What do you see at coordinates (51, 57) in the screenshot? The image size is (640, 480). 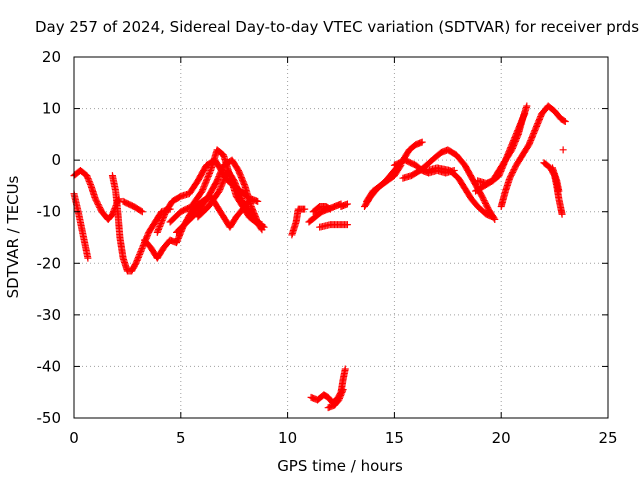 I see `y-tick-label: 20` at bounding box center [51, 57].